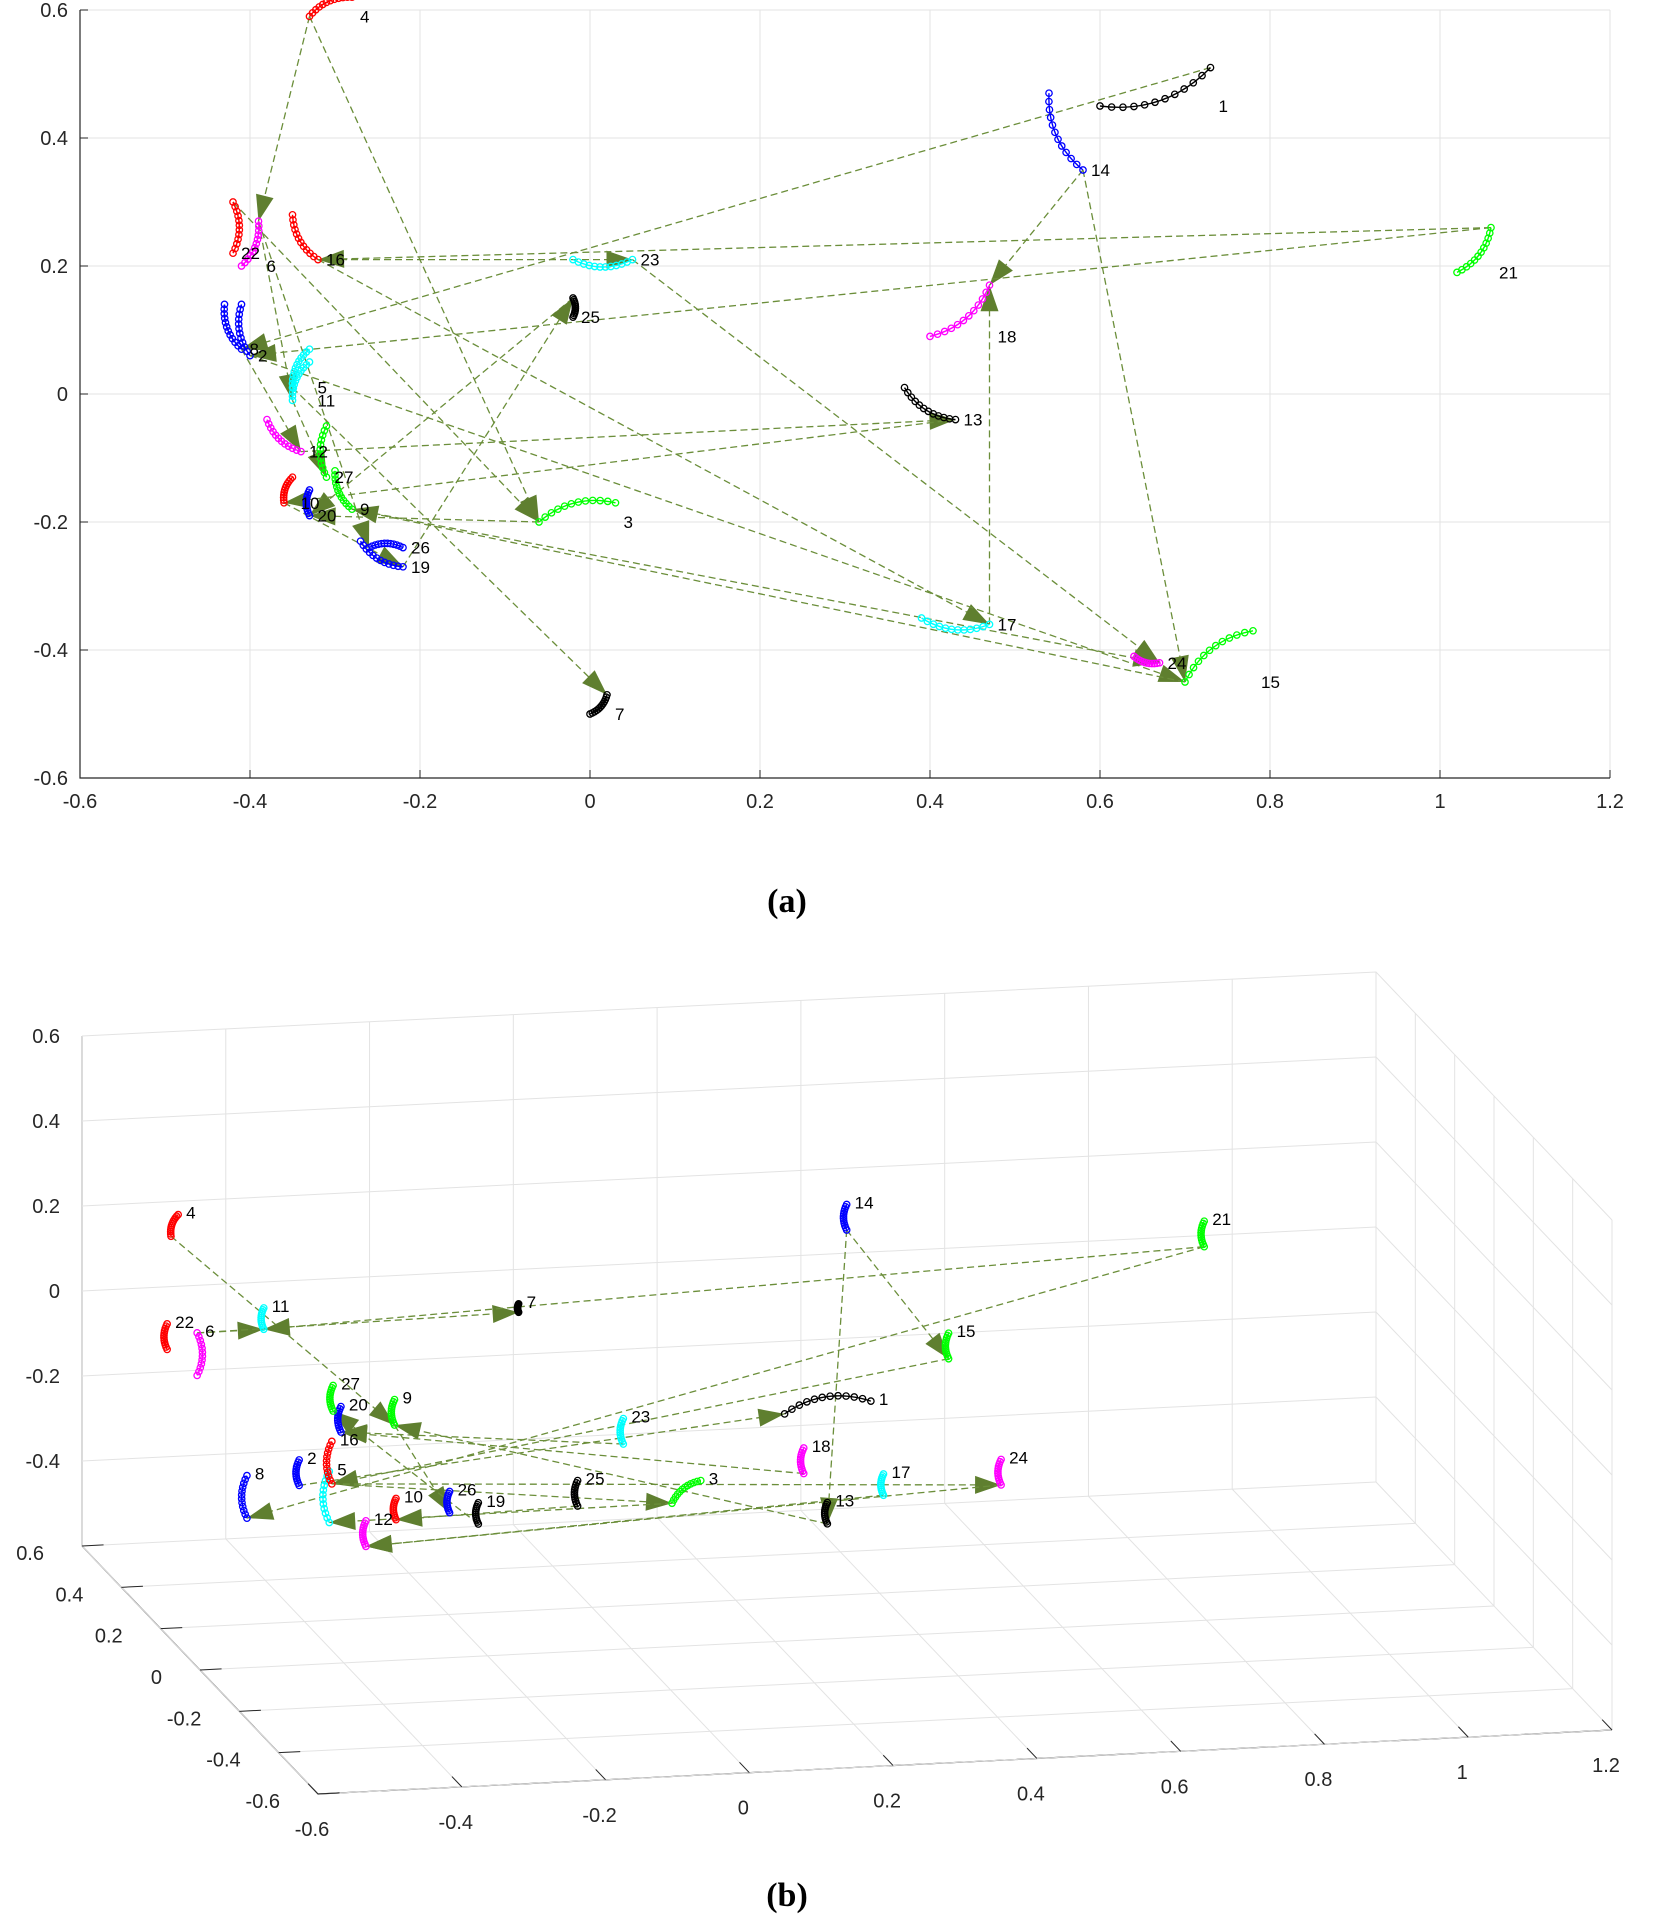 This screenshot has width=1679, height=1920. Describe the element at coordinates (236, 227) in the screenshot. I see `a-trajectory-22-line` at that location.